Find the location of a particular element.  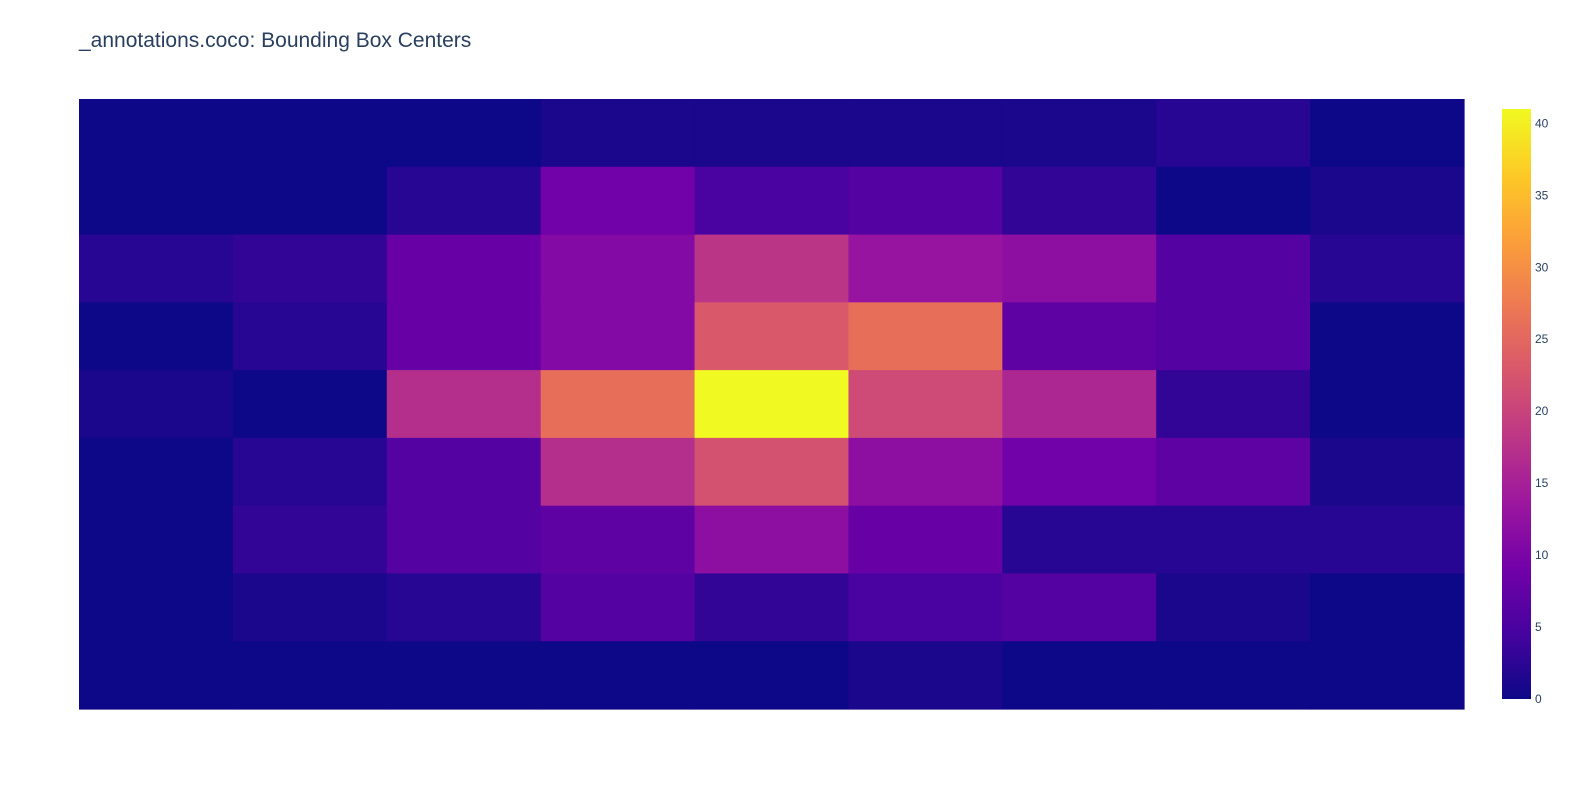

colorbar-tick-label: 20 is located at coordinates (1542, 411).